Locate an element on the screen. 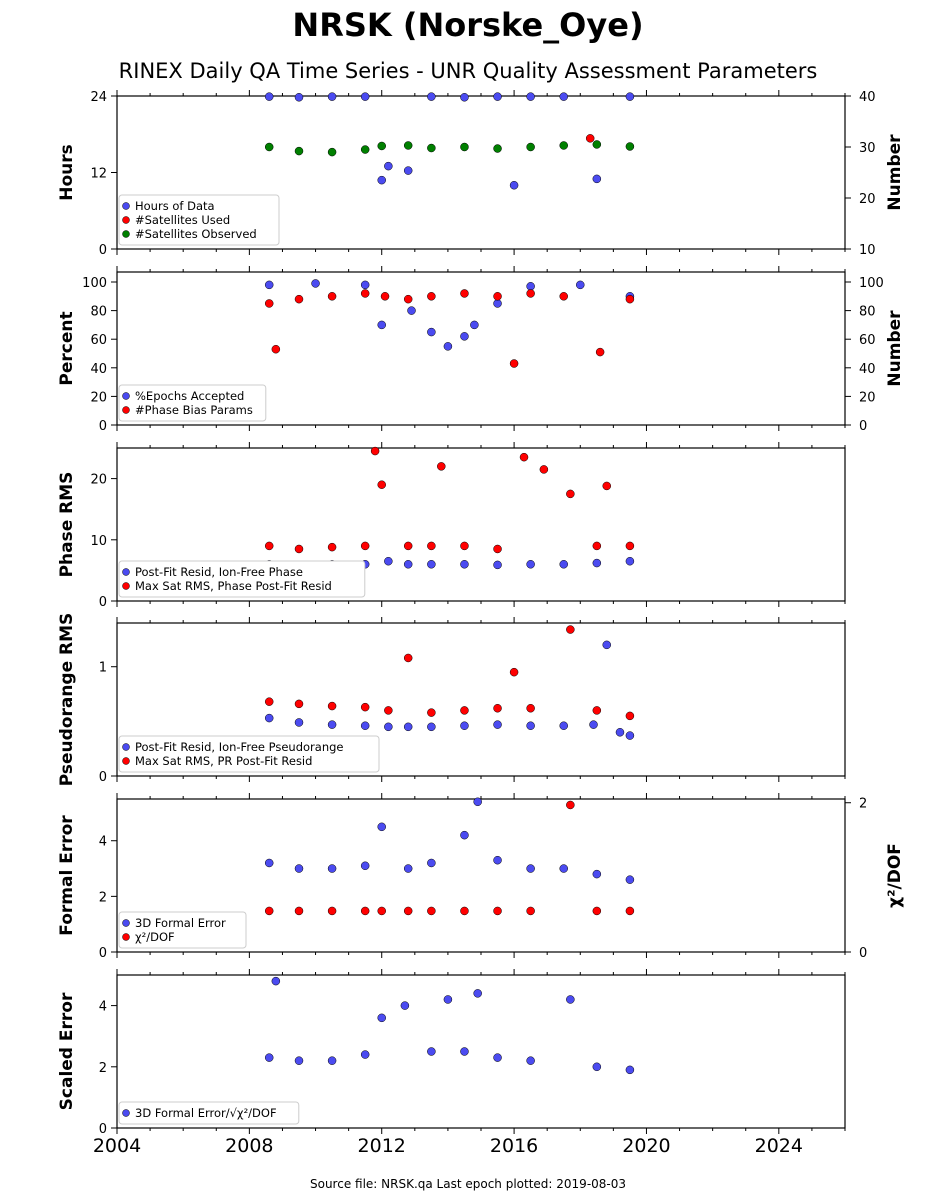 This screenshot has width=937, height=1200. y-axis-label: Scaled Error is located at coordinates (67, 1051).